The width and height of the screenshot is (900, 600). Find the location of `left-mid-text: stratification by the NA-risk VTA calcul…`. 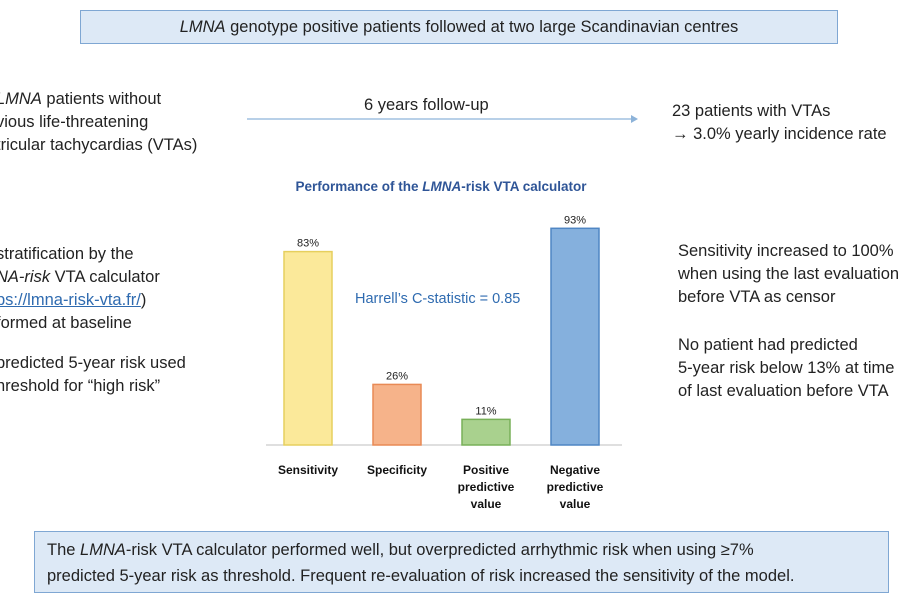

left-mid-text: stratification by the NA-risk VTA calcul… is located at coordinates (93, 320).